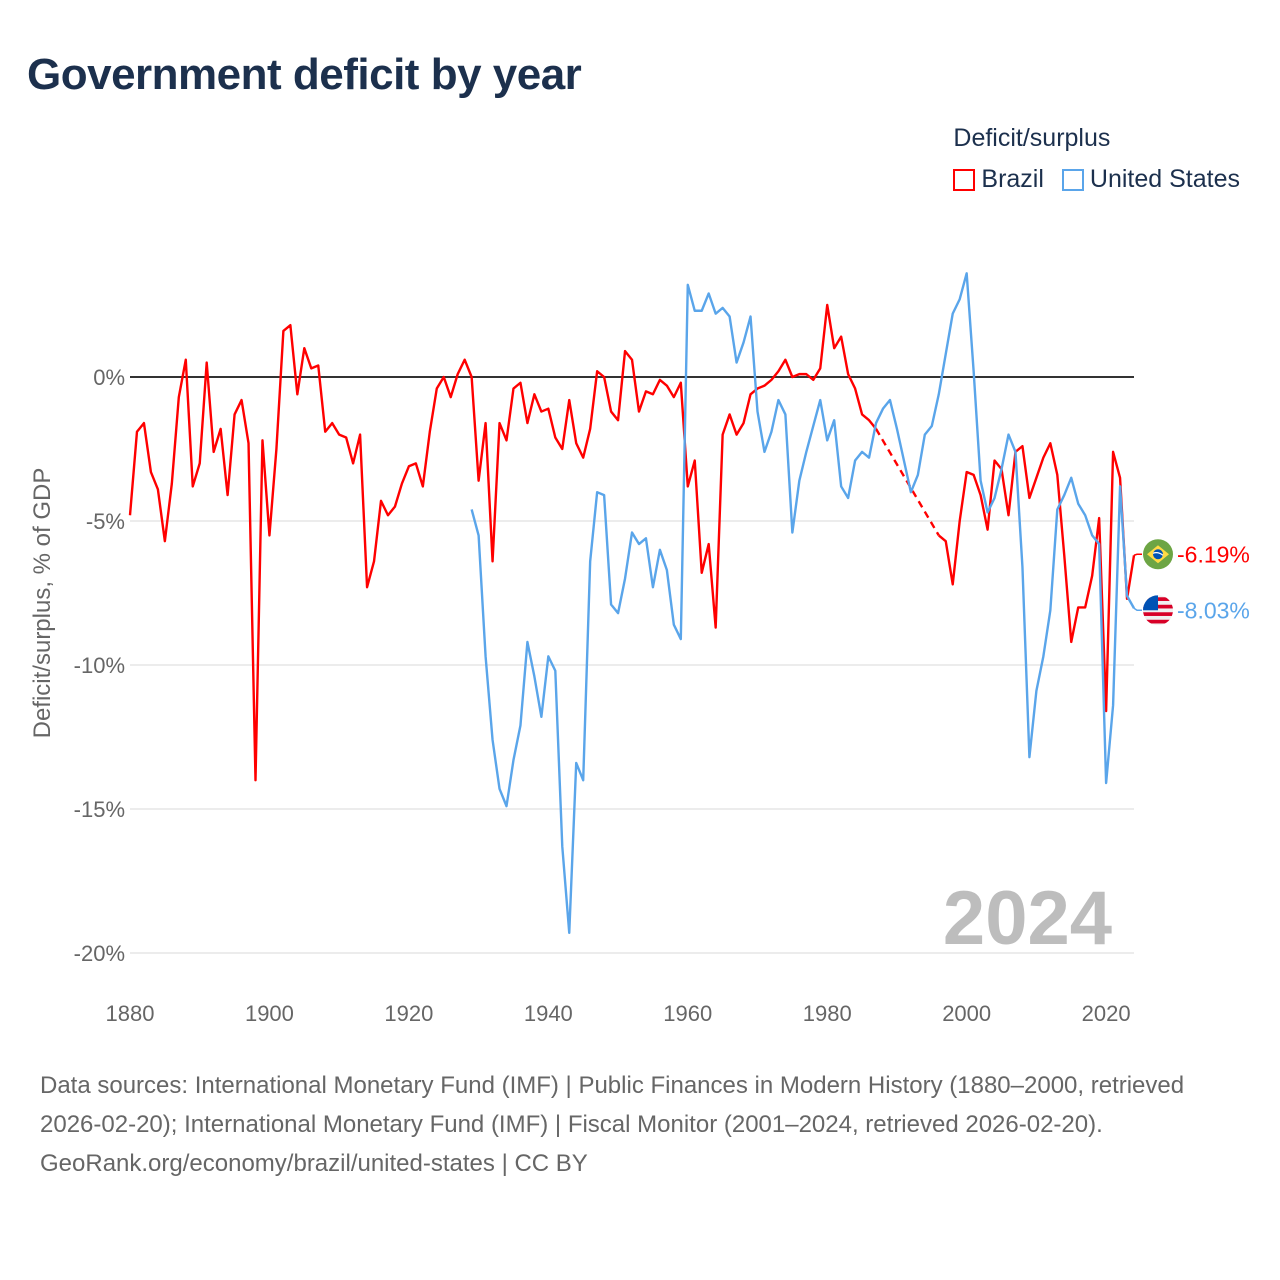 This screenshot has height=1280, width=1280. I want to click on y-tick-label: -20%, so click(99, 953).